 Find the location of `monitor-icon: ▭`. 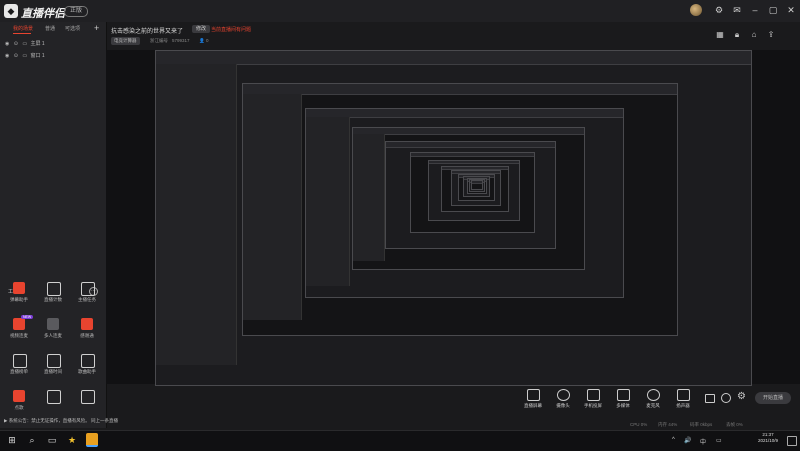

monitor-icon: ▭ is located at coordinates (25, 44).